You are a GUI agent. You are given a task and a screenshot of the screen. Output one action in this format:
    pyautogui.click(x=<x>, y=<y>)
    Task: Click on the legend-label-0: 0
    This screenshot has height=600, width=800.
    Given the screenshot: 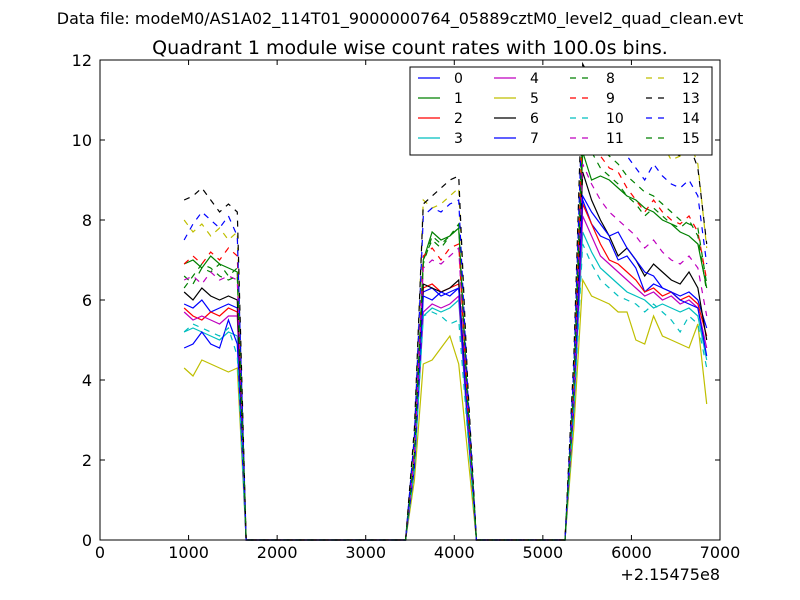 What is the action you would take?
    pyautogui.click(x=458, y=79)
    